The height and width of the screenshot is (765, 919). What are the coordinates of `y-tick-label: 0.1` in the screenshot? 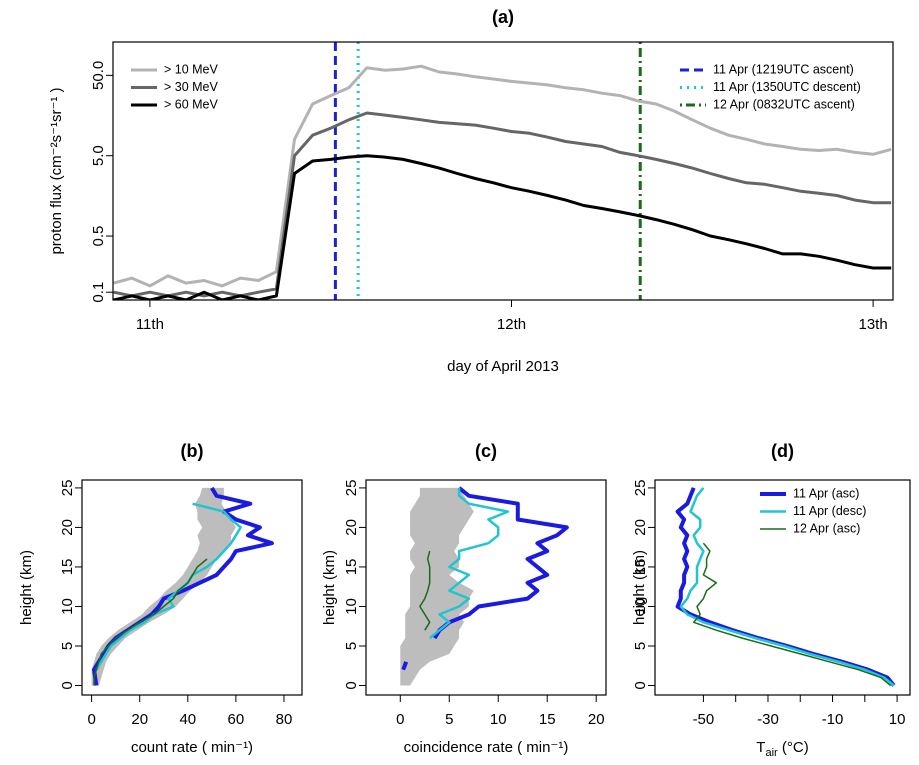 It's located at (98, 292).